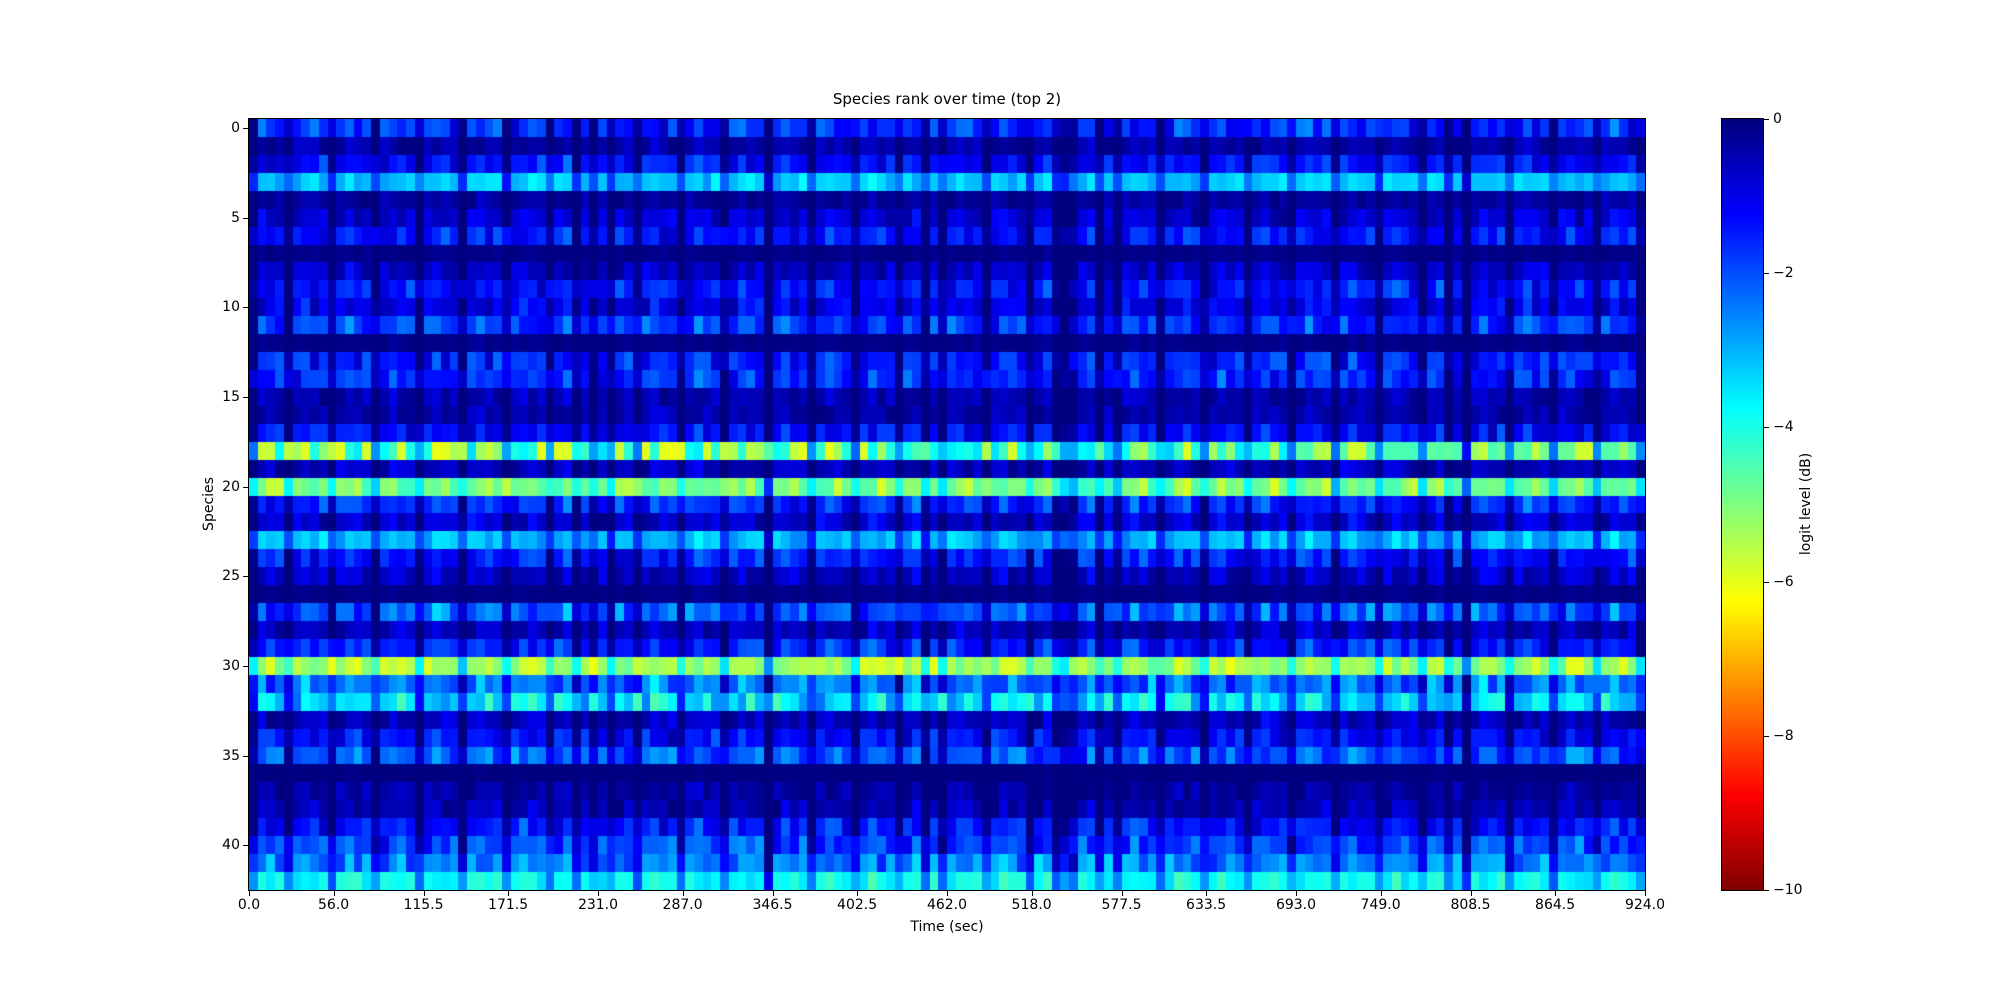 The image size is (2000, 1000). Describe the element at coordinates (1788, 890) in the screenshot. I see `colorbar-tick-label: −10` at that location.